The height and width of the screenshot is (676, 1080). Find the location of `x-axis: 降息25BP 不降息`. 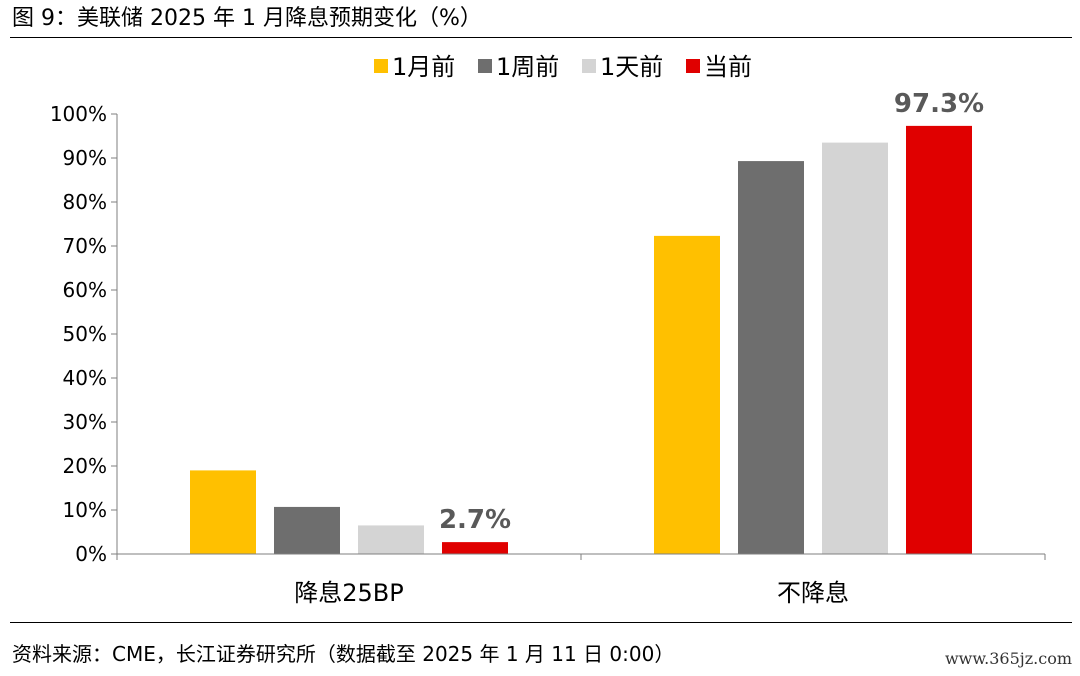

x-axis: 降息25BP 不降息 is located at coordinates (581, 580).